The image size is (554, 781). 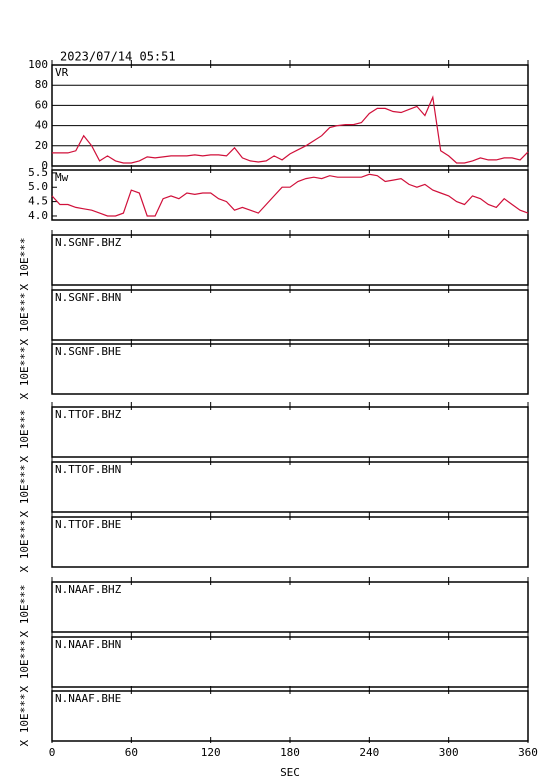 What do you see at coordinates (88, 524) in the screenshot?
I see `panel-label: N.TTOF.BHE` at bounding box center [88, 524].